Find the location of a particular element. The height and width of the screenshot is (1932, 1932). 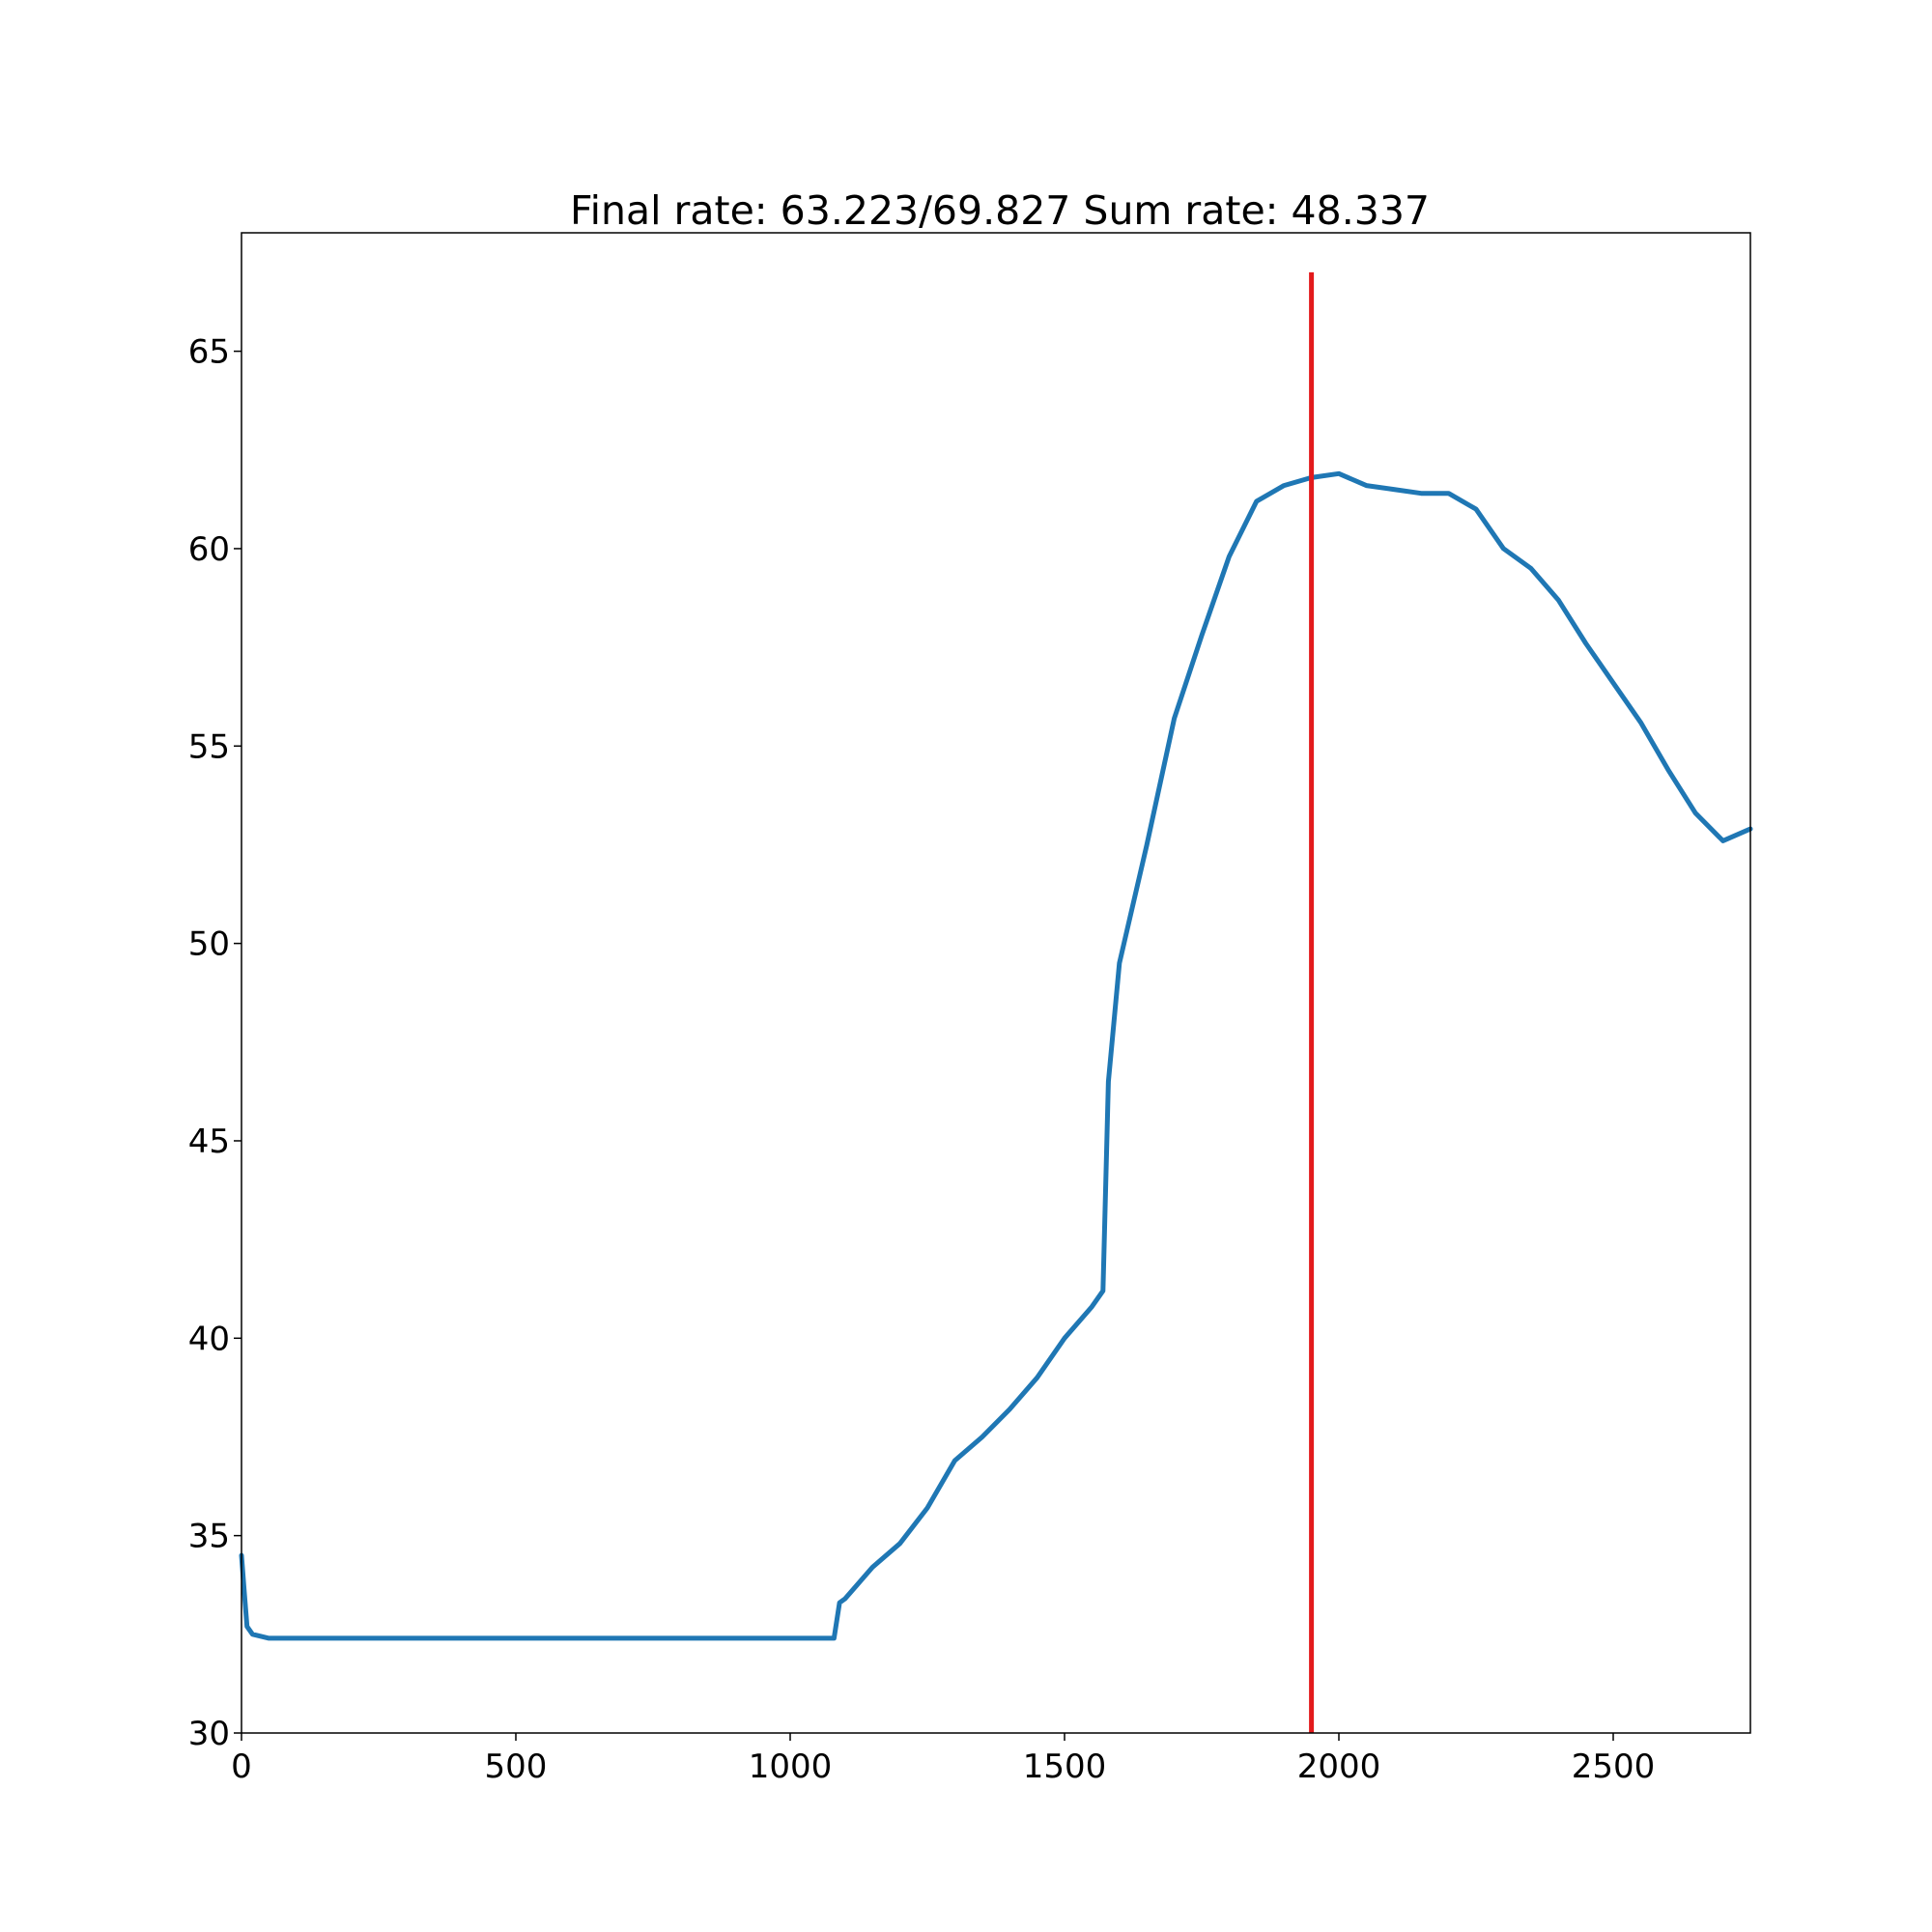

y-tick-label: 50 is located at coordinates (209, 944).